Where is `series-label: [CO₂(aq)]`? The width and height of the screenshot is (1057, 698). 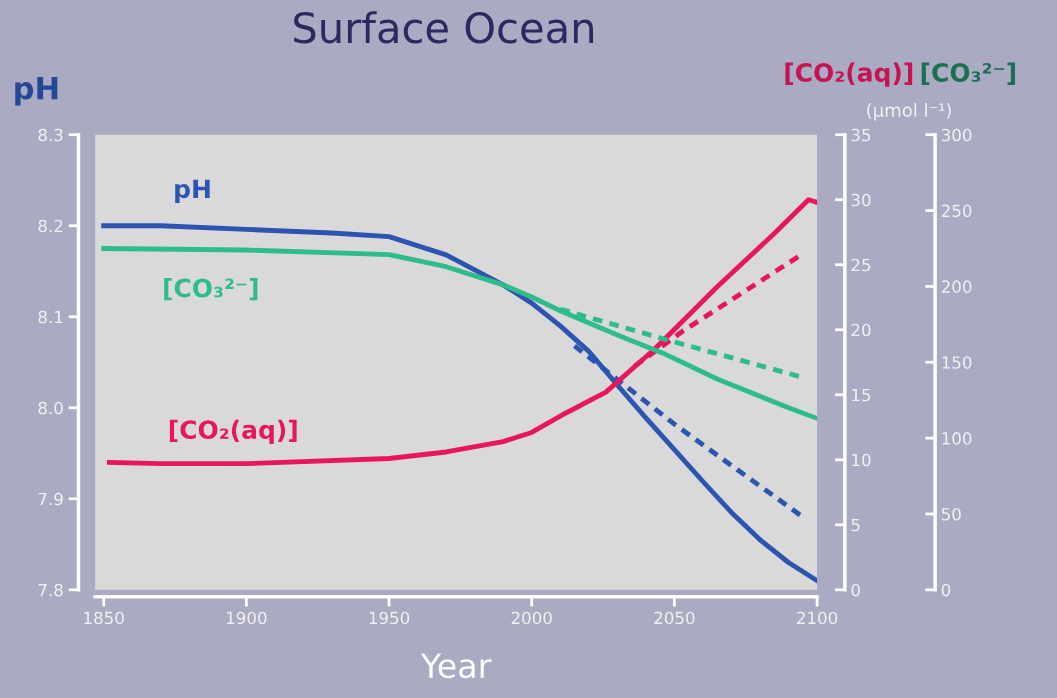
series-label: [CO₂(aq)] is located at coordinates (233, 431).